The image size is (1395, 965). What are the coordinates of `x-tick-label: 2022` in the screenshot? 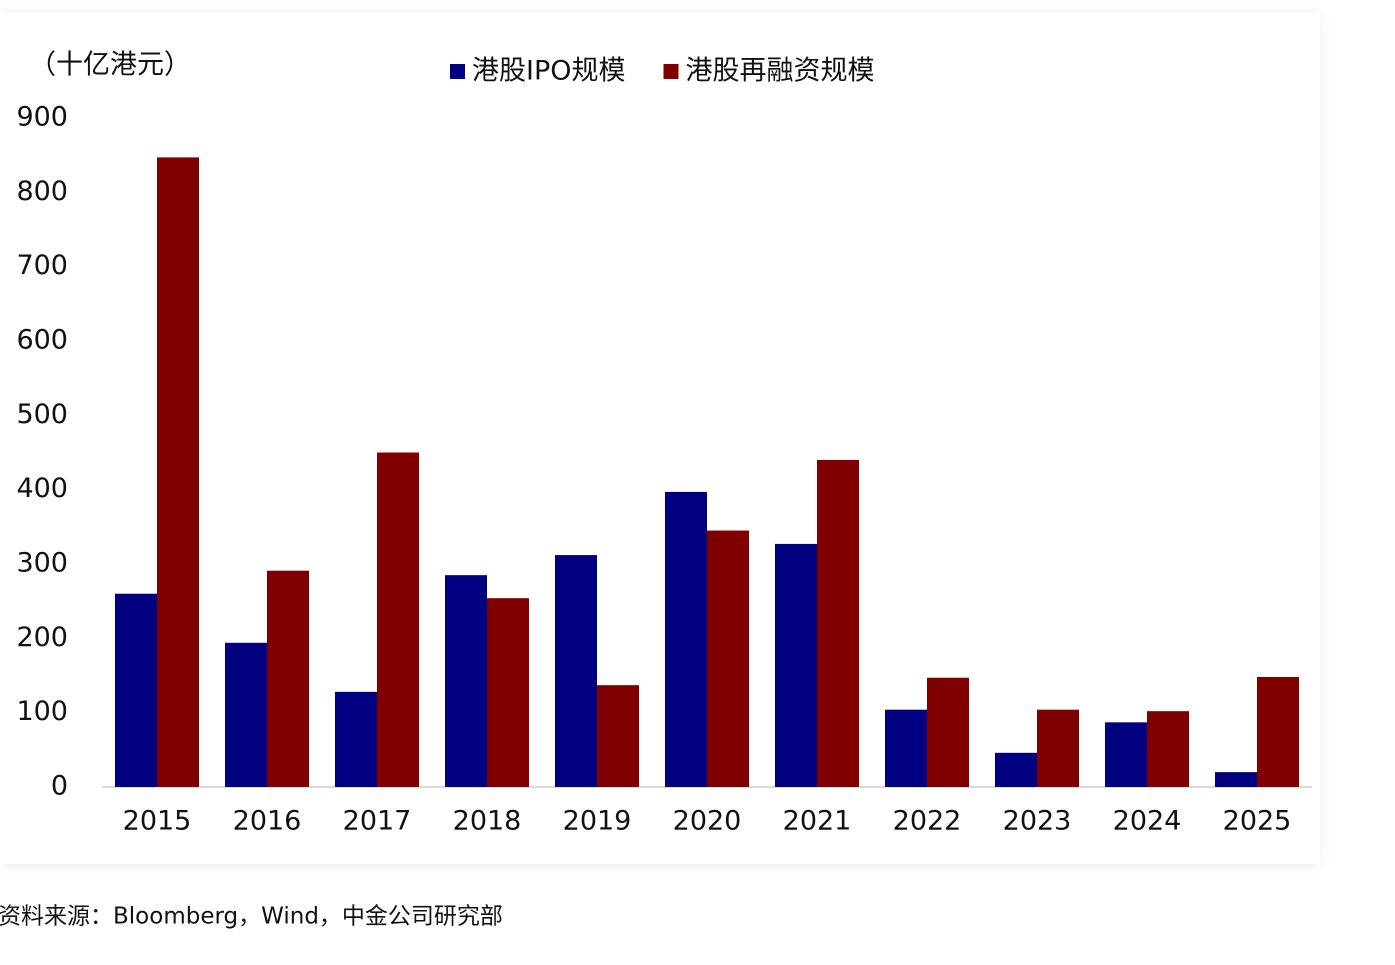 It's located at (927, 821).